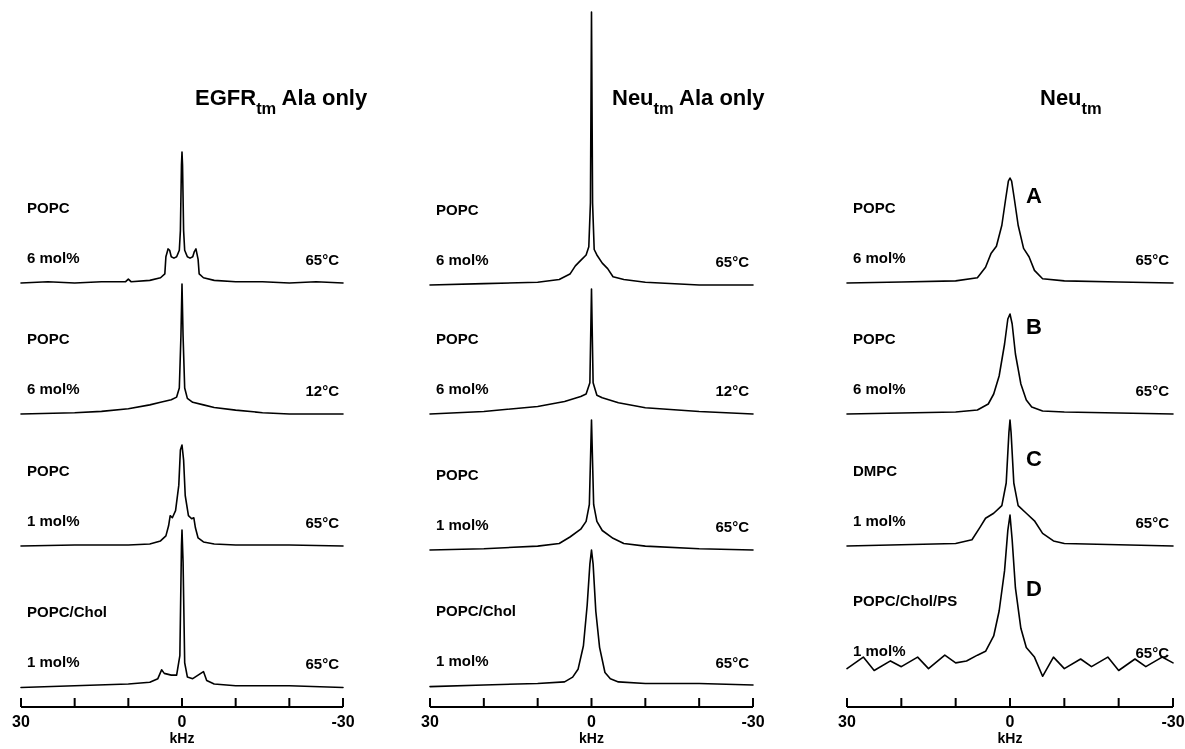  What do you see at coordinates (281, 101) in the screenshot?
I see `chart-title: EGFR$_{tm}$ Ala only` at bounding box center [281, 101].